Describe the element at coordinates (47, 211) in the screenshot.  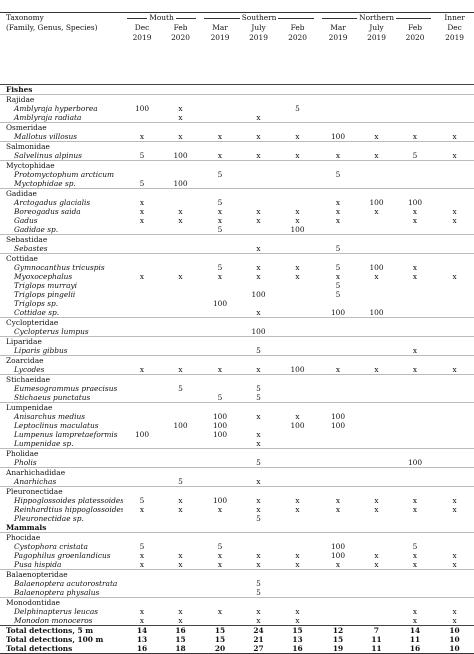
I see `taxon-name: Boreogadus saida` at that location.